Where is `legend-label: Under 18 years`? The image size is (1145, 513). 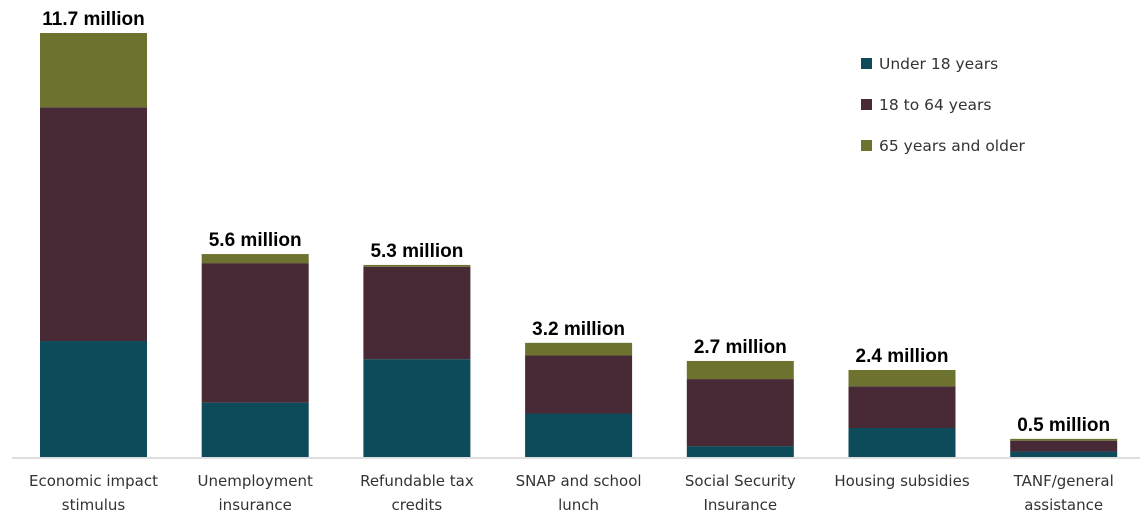
legend-label: Under 18 years is located at coordinates (938, 64).